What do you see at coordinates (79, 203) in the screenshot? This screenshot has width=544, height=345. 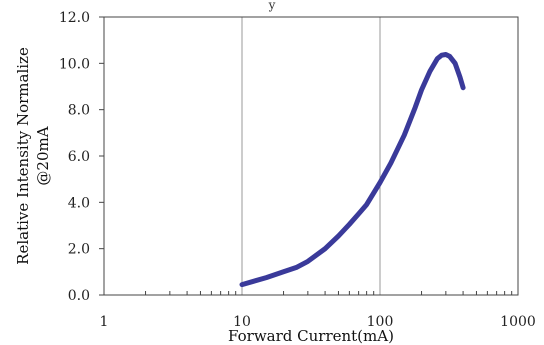 I see `y-tick-label: 4.0` at bounding box center [79, 203].